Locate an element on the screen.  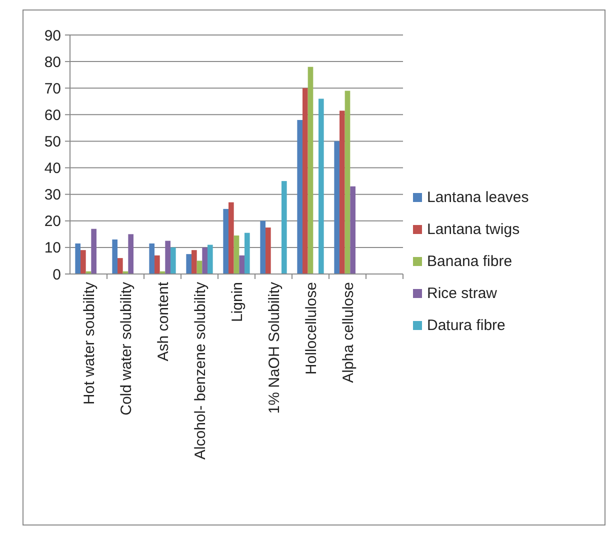
x-tick-label: 1% NaOH Solubility is located at coordinates (274, 348).